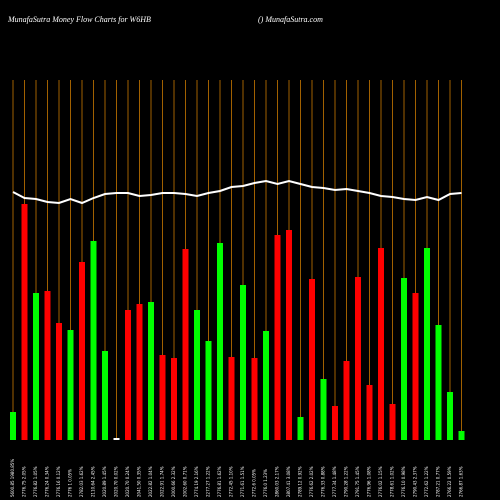 The image size is (500, 500). I want to click on x-tick-label: 2776.0 1.23%, so click(265, 483).